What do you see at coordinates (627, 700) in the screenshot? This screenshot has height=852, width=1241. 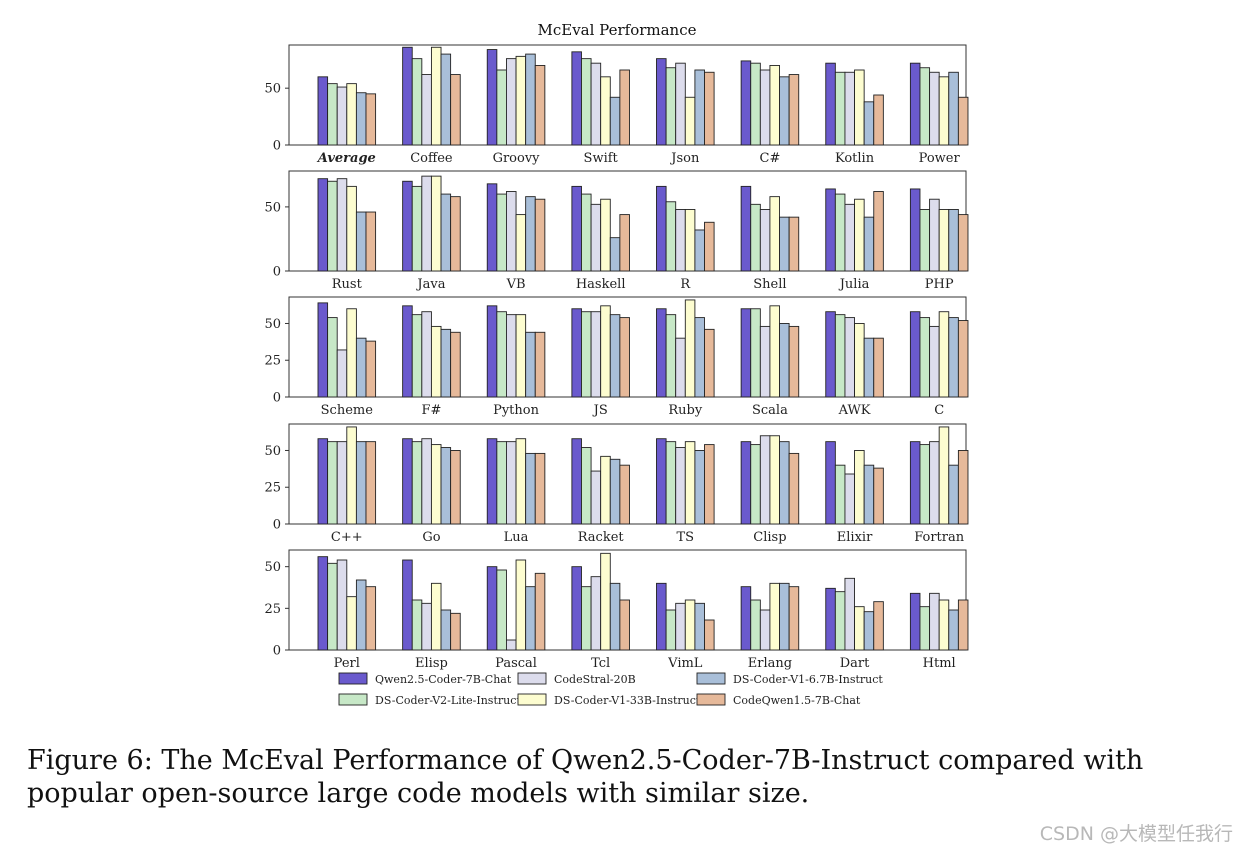 I see `legend-label: DS-Coder-V1-33B-Instruct` at bounding box center [627, 700].